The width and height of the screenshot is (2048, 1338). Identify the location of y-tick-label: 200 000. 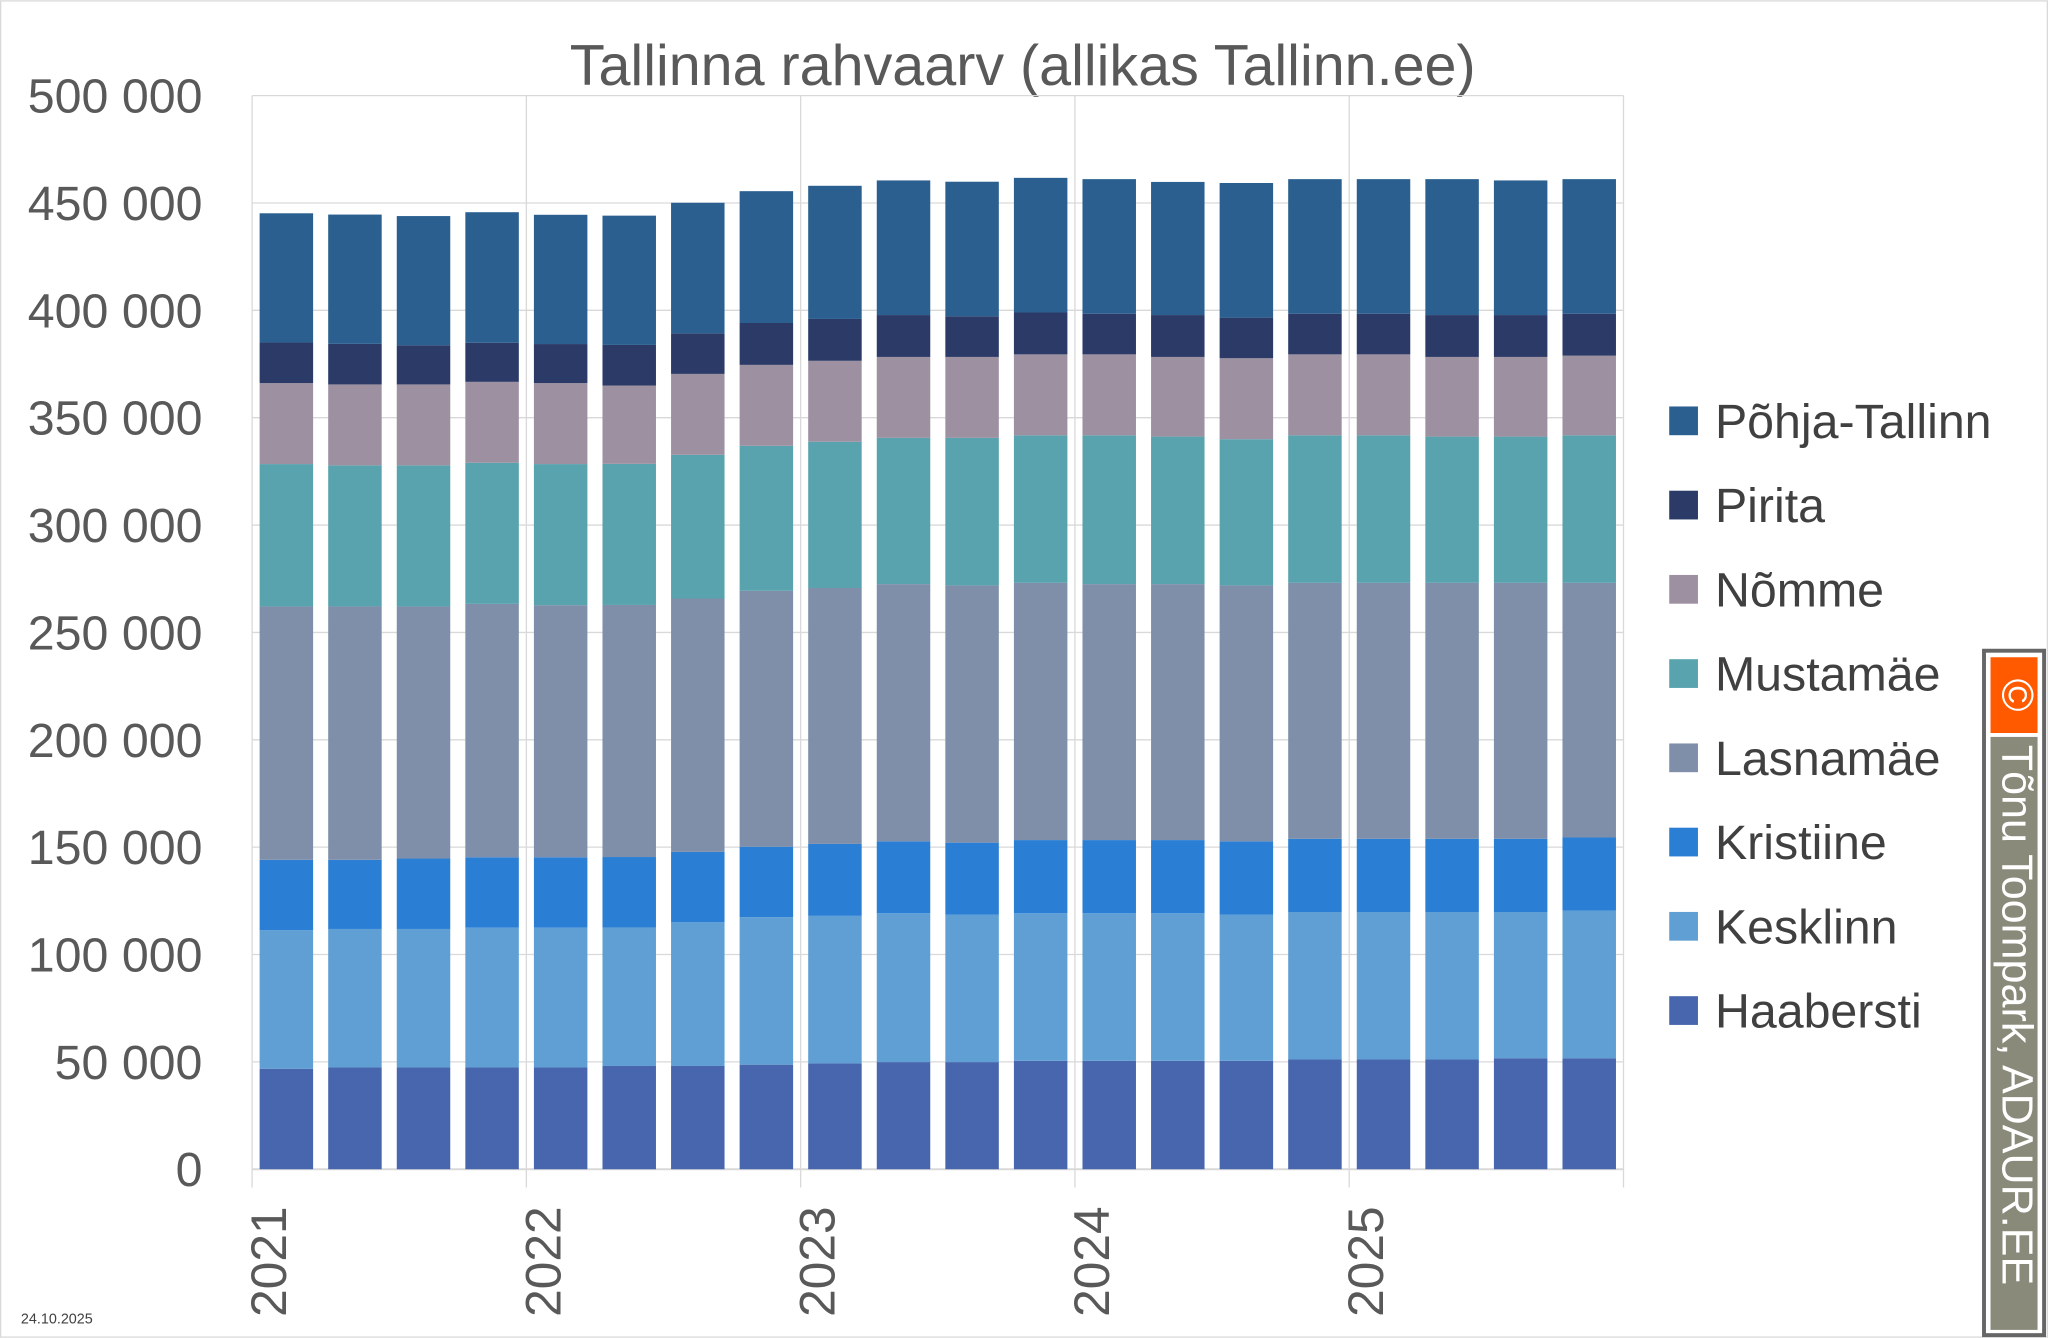
(115, 741).